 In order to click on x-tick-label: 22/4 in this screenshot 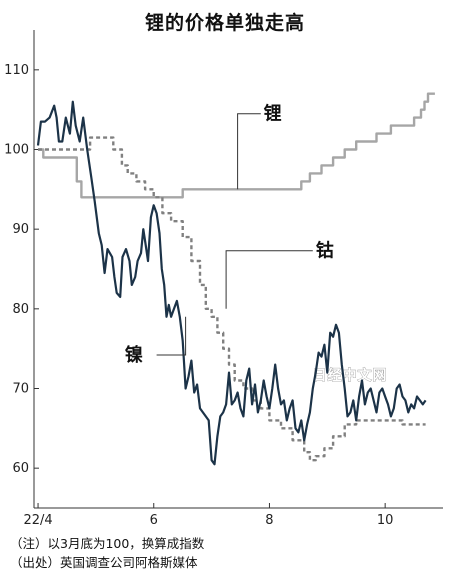, I will do `click(37, 520)`.